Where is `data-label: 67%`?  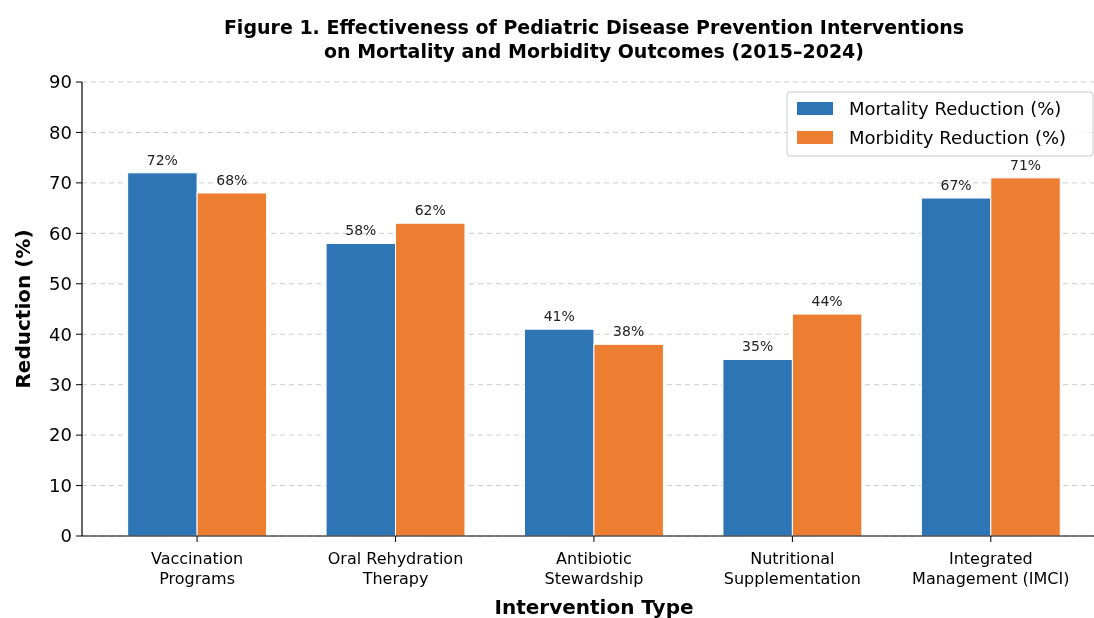
data-label: 67% is located at coordinates (956, 185).